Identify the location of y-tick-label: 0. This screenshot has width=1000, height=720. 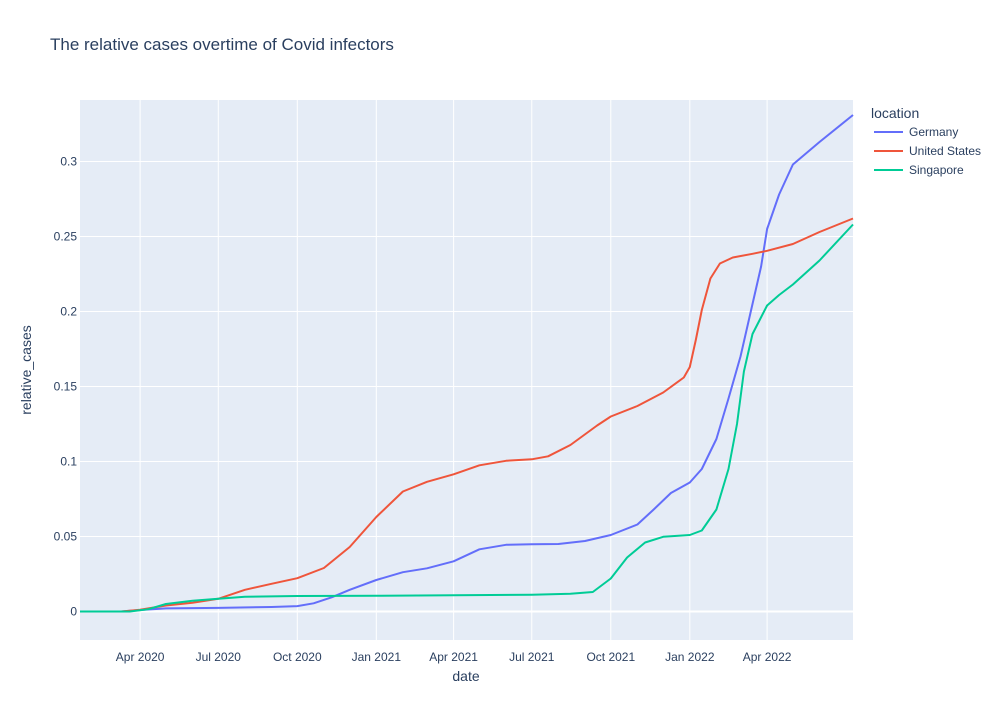
(73, 612).